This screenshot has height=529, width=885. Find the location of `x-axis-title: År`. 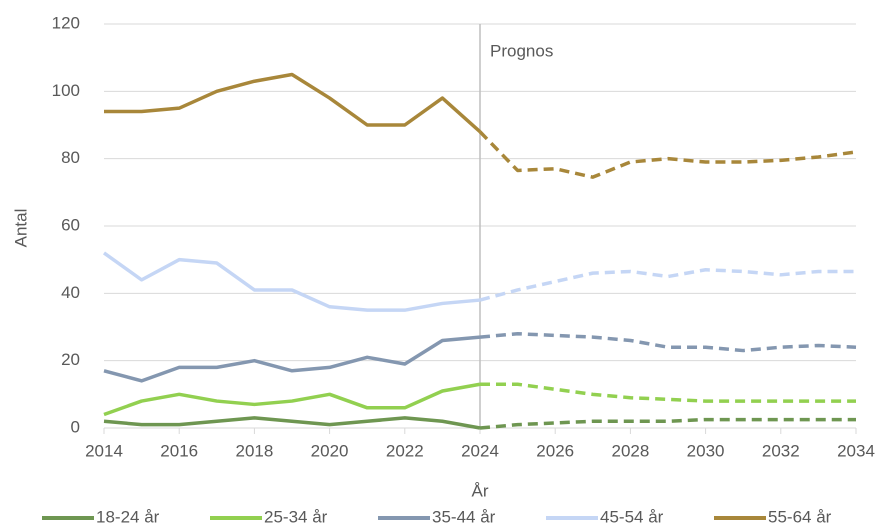

x-axis-title: År is located at coordinates (480, 490).